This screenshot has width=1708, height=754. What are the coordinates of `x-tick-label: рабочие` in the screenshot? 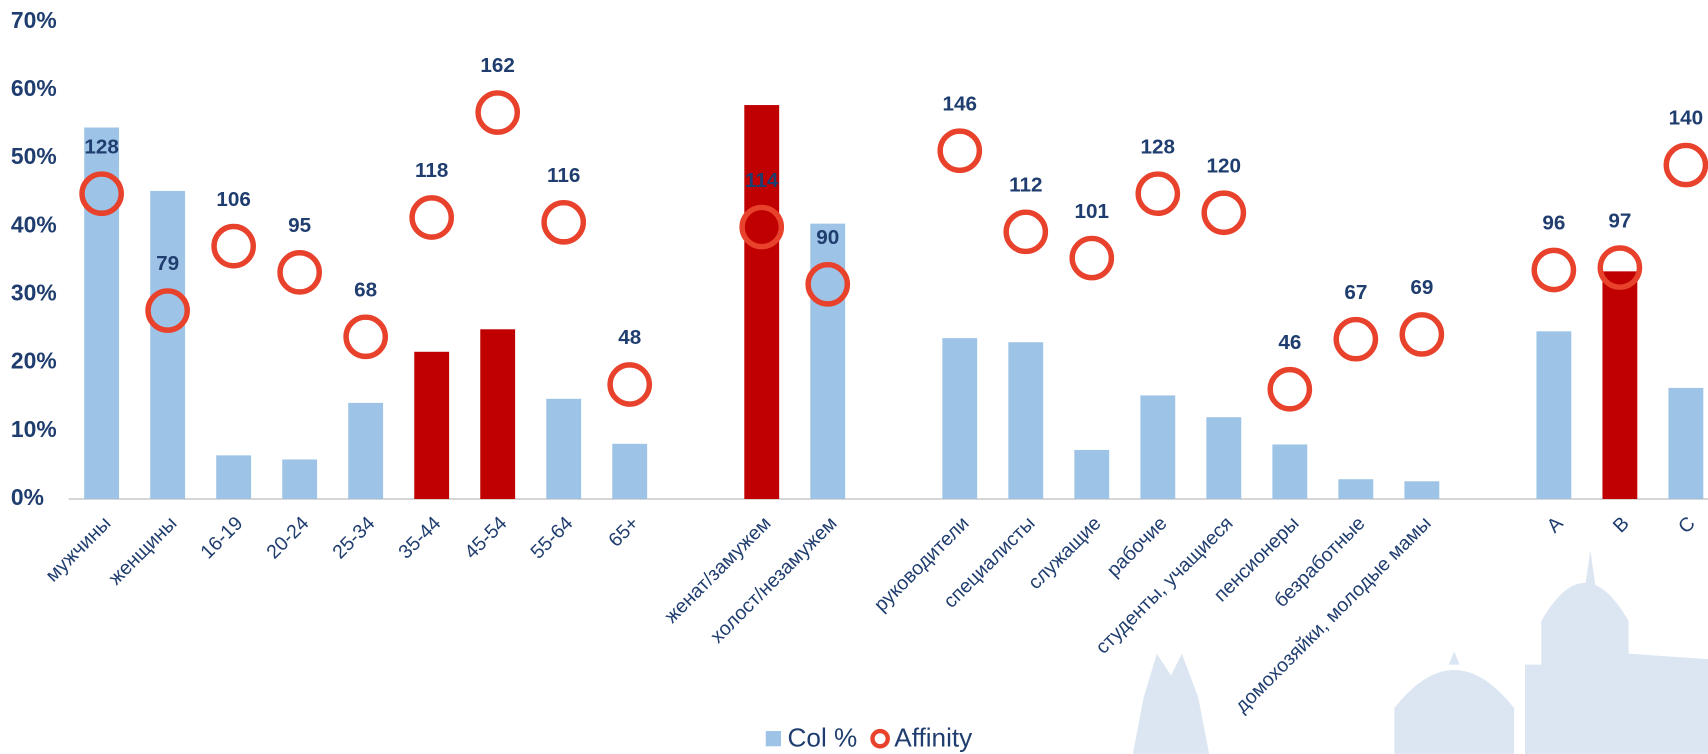 It's located at (1137, 546).